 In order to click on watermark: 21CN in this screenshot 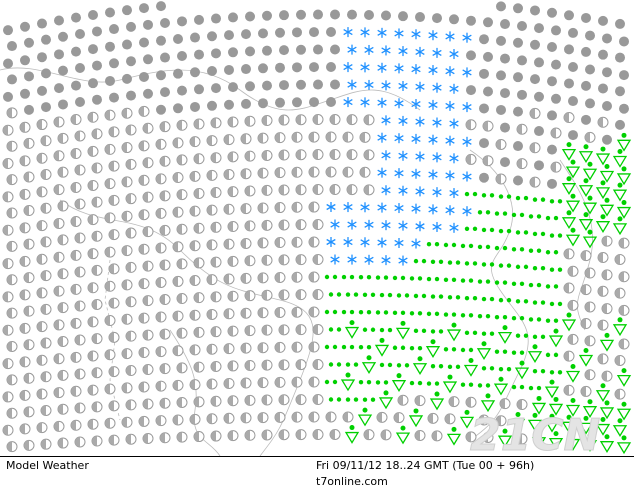, I will do `click(535, 435)`.